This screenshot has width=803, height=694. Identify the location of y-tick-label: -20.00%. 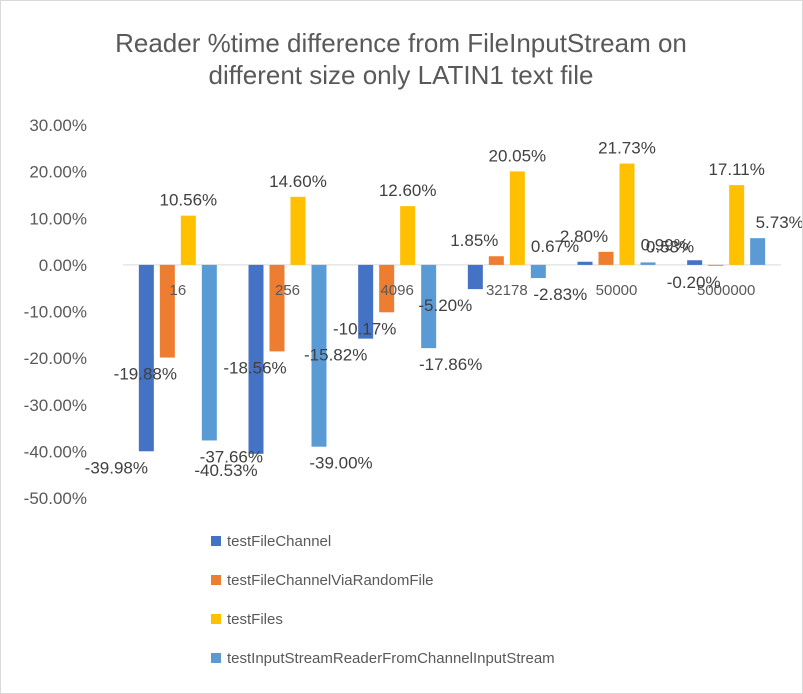
(55, 358).